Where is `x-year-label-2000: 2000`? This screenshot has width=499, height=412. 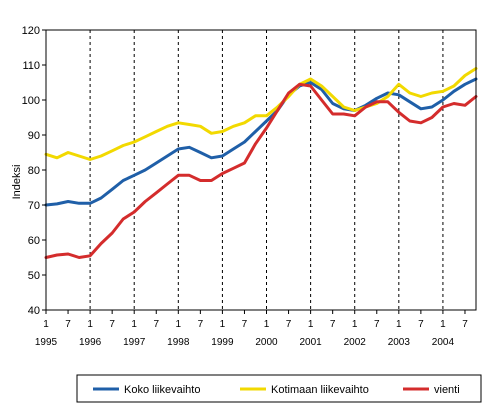 x-year-label-2000: 2000 is located at coordinates (266, 342).